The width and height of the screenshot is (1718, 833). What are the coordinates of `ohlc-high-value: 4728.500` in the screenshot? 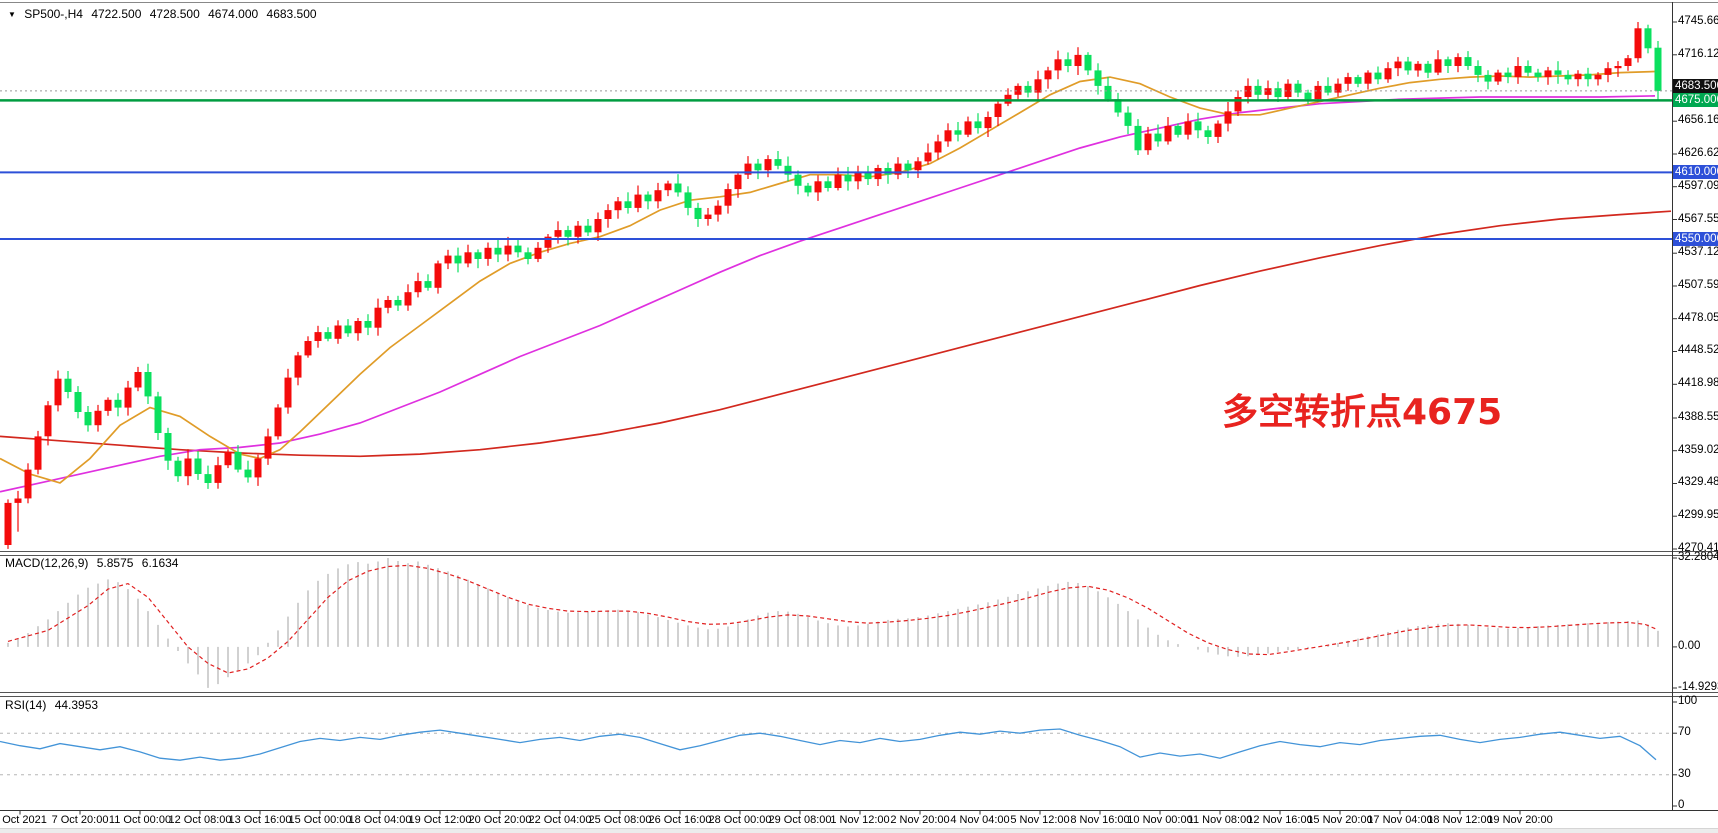 It's located at (174, 14).